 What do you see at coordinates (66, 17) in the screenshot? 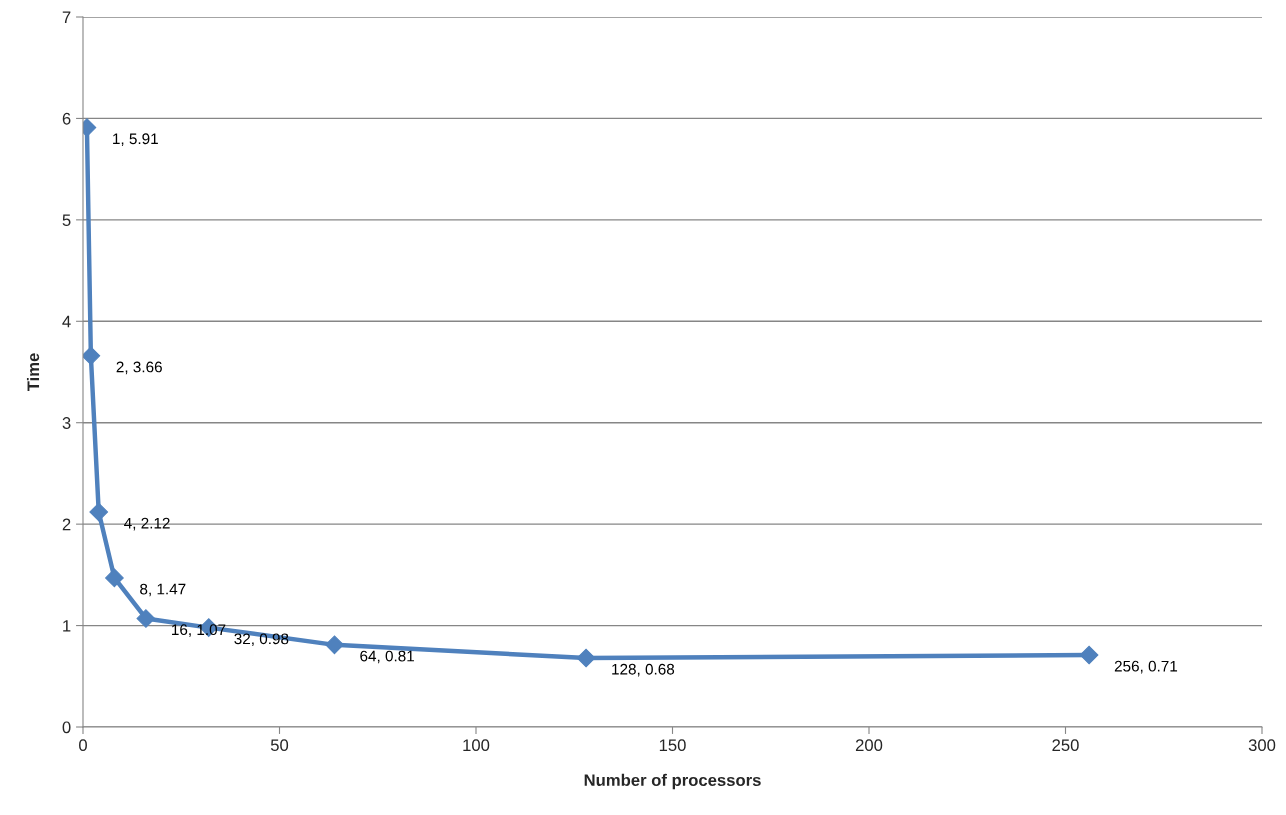
I see `y-tick-label: 7` at bounding box center [66, 17].